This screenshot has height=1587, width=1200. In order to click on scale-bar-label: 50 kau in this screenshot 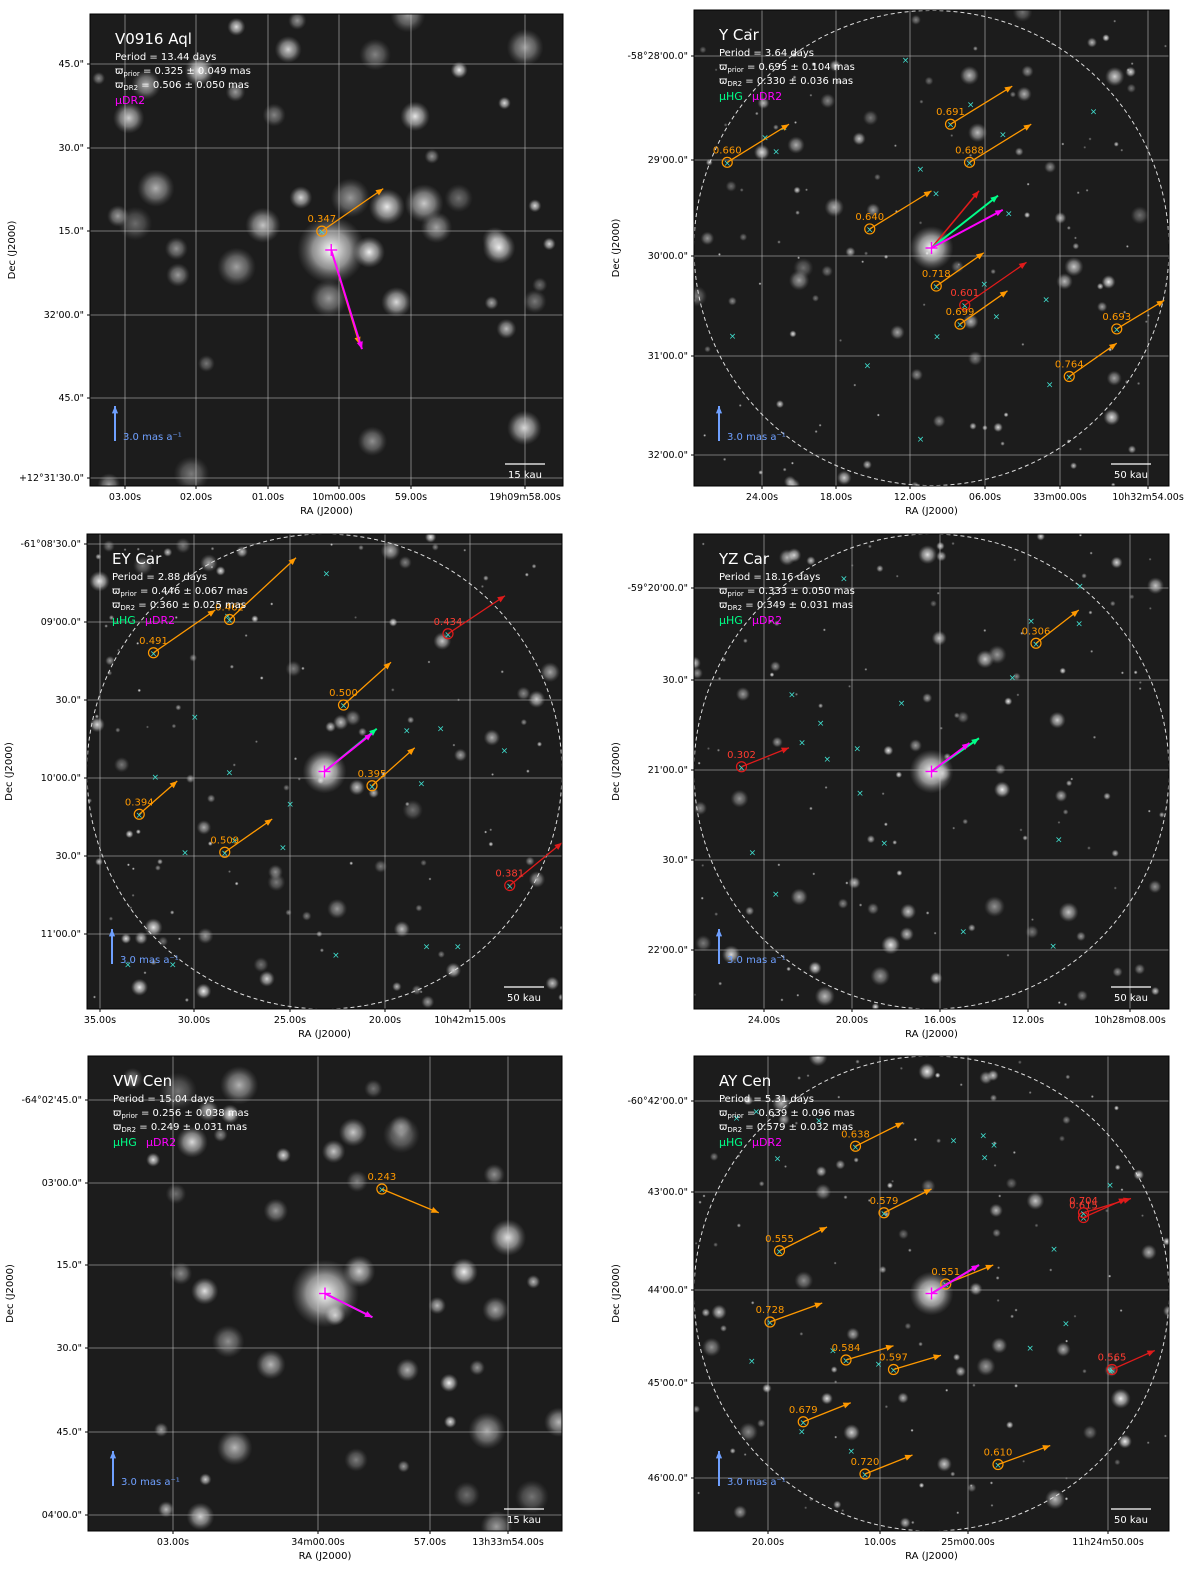, I will do `click(524, 998)`.